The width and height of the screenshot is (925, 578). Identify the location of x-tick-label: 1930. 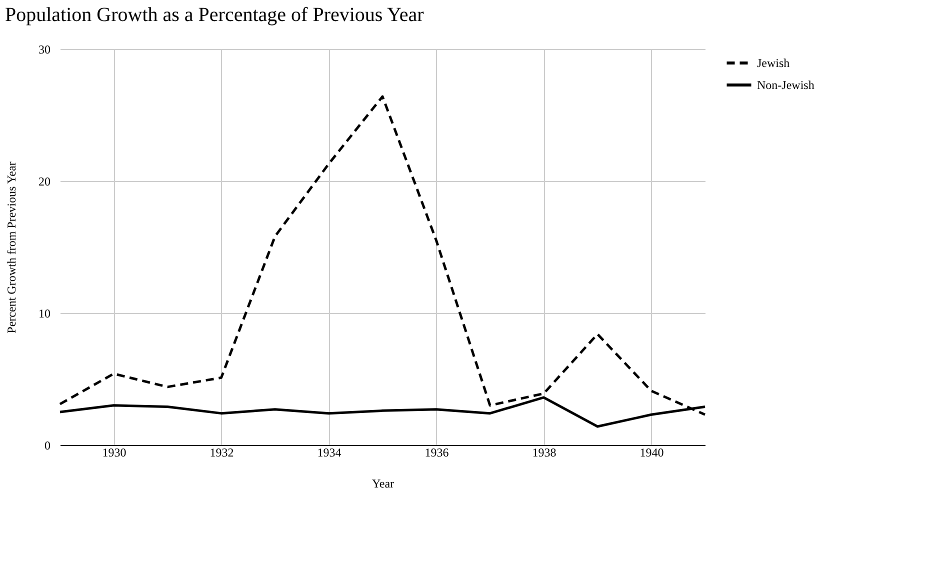
(114, 453).